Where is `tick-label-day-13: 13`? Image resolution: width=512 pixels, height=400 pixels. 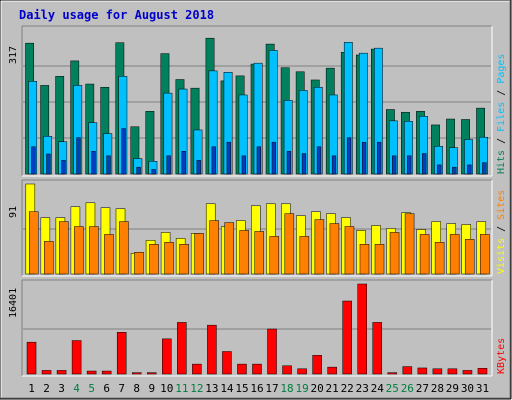 tick-label-day-13: 13 is located at coordinates (211, 388).